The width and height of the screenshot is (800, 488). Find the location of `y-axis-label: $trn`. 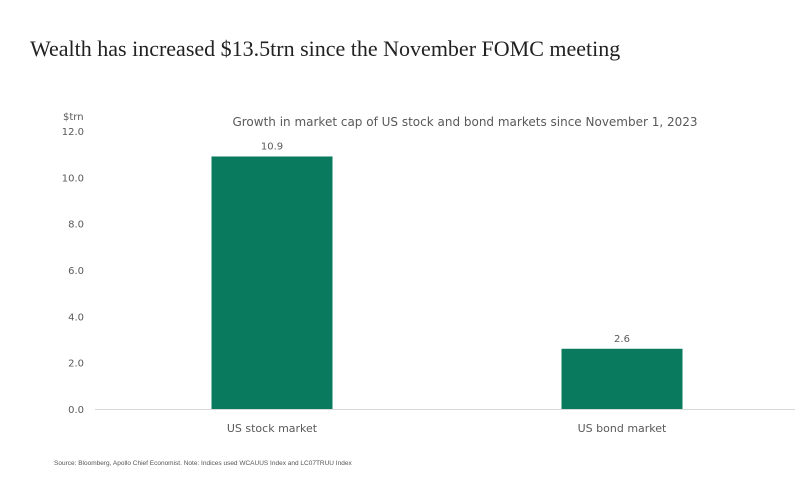

y-axis-label: $trn is located at coordinates (73, 117).